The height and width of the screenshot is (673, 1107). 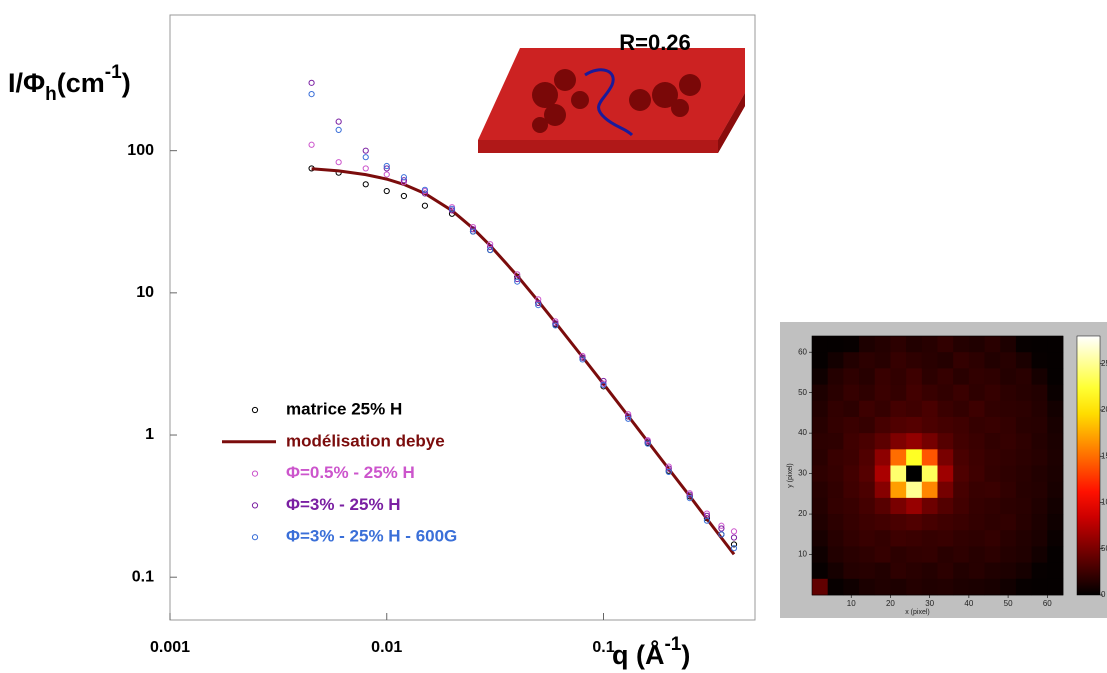 I want to click on colorbar-label: 50, so click(x=1104, y=548).